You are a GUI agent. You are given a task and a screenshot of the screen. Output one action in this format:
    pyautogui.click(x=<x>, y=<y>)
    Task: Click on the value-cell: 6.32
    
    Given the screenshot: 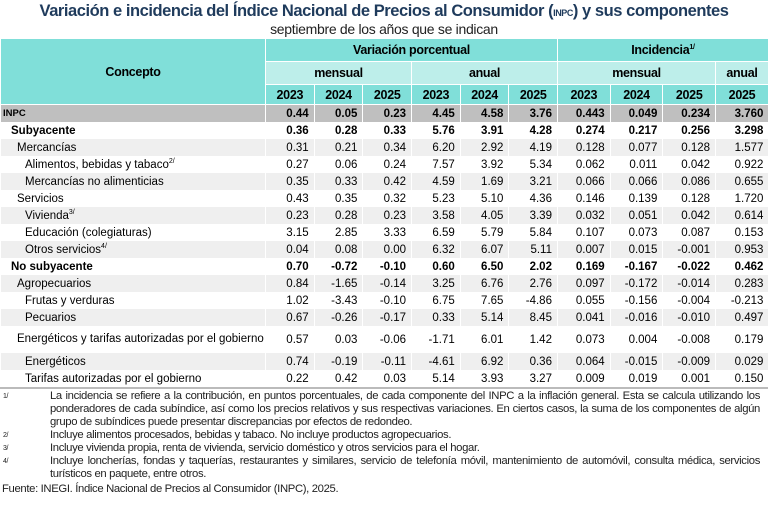 What is the action you would take?
    pyautogui.click(x=436, y=249)
    